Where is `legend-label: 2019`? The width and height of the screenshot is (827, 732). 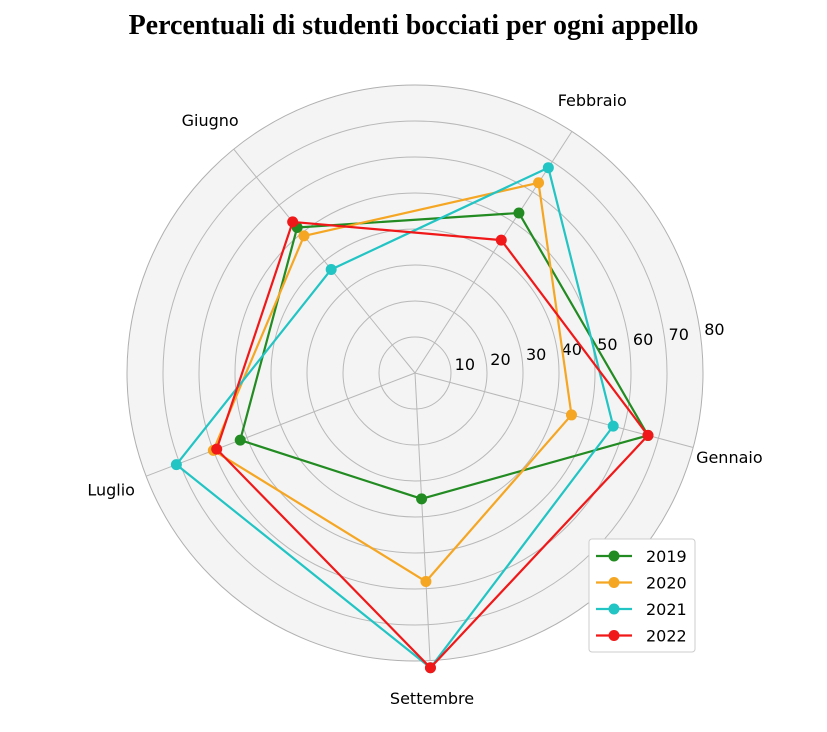 legend-label: 2019 is located at coordinates (666, 556).